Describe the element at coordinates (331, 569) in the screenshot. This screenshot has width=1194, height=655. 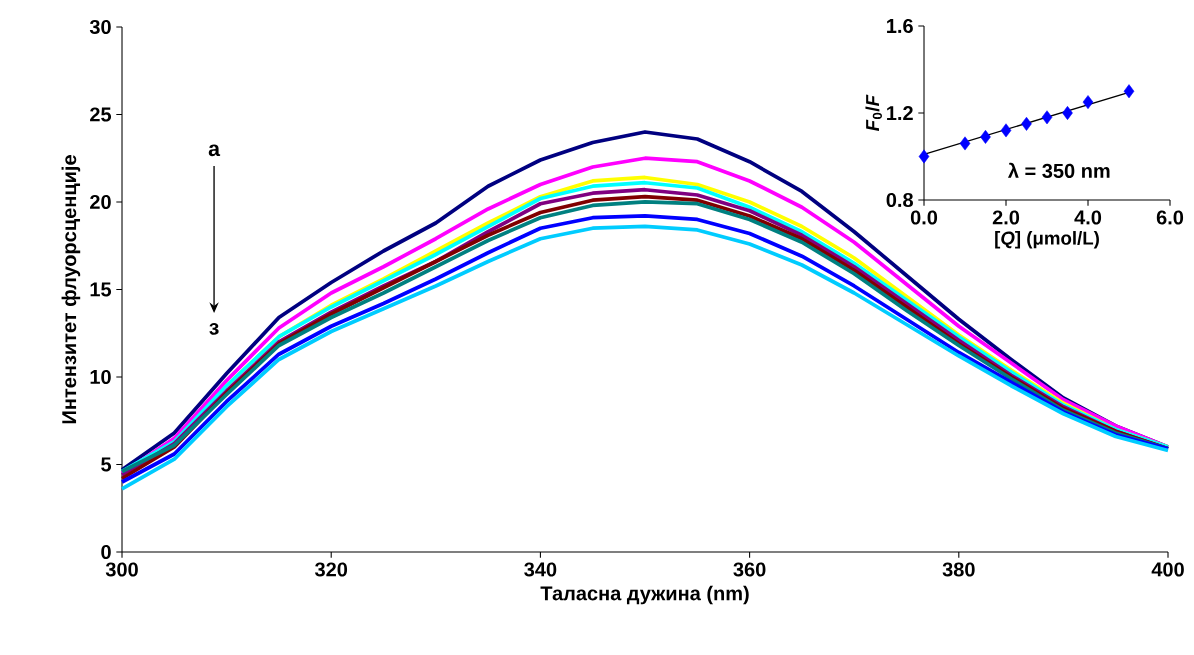
I see `x-tick-label: 320` at that location.